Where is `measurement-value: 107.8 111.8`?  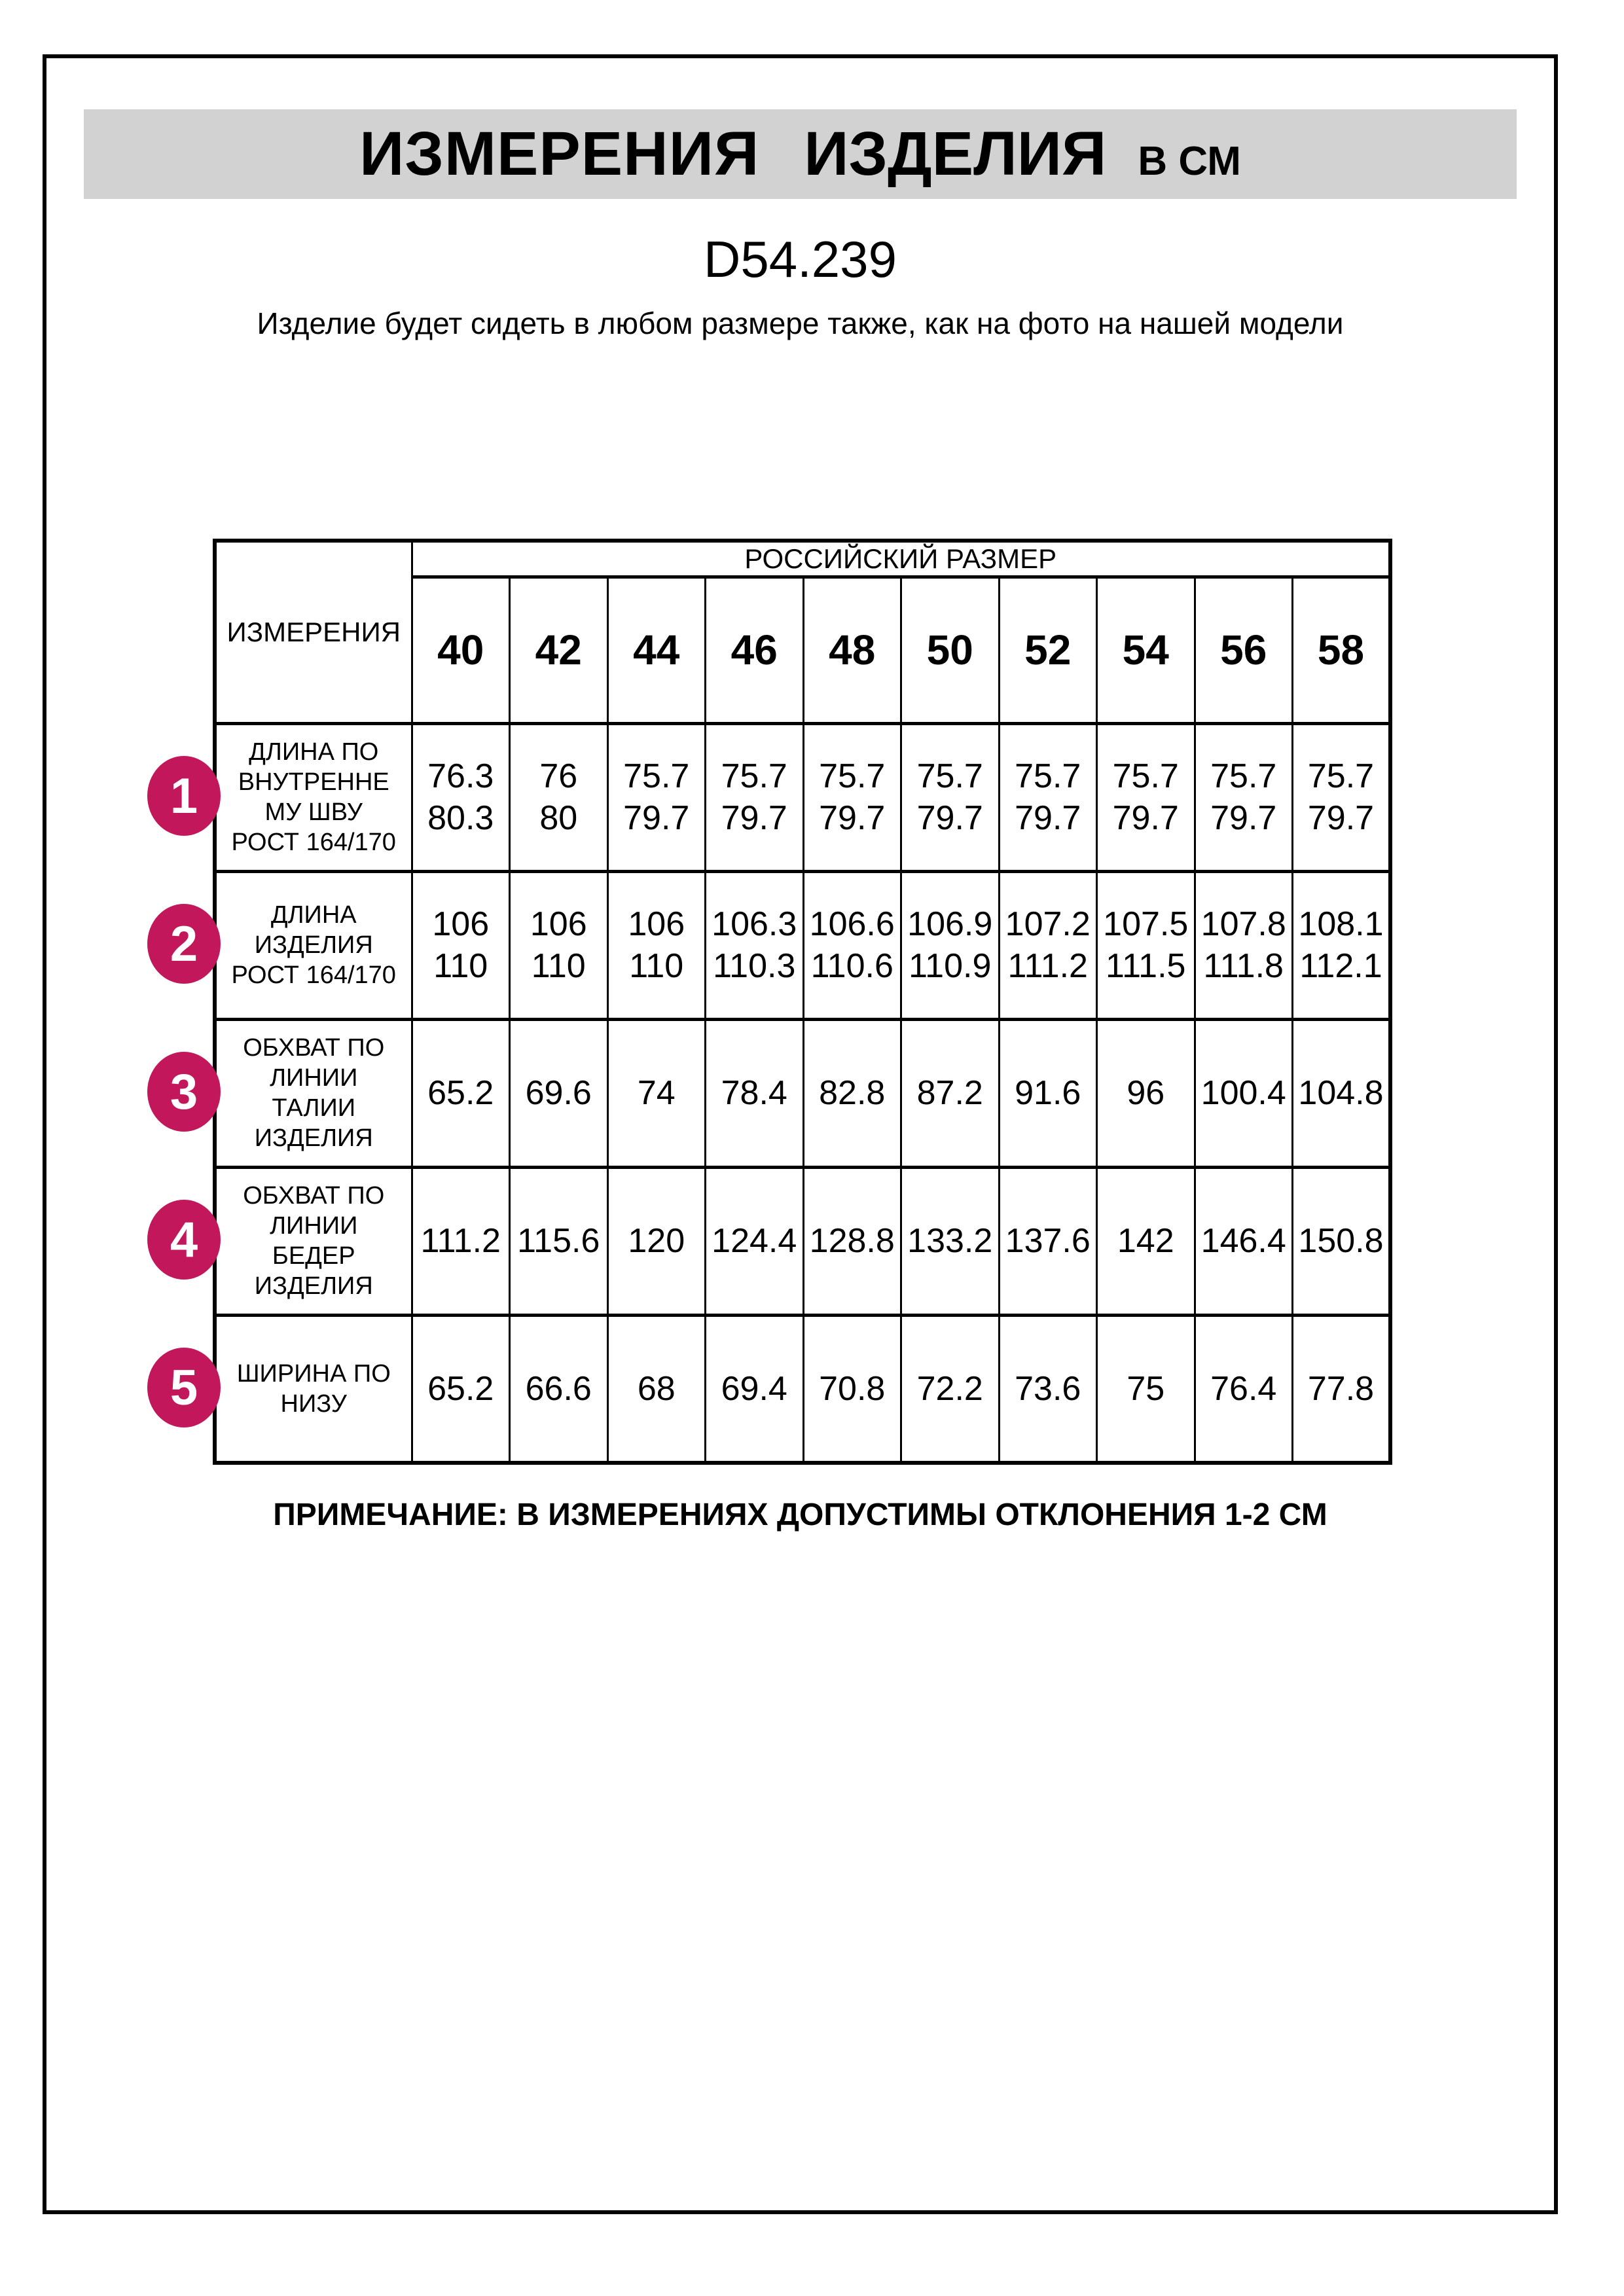 measurement-value: 107.8 111.8 is located at coordinates (1243, 945).